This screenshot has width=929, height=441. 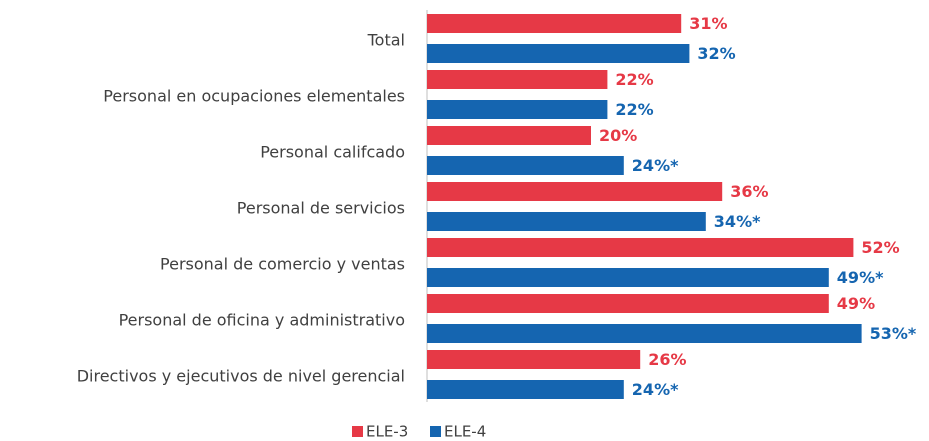 I want to click on value-label: 31%, so click(x=708, y=23).